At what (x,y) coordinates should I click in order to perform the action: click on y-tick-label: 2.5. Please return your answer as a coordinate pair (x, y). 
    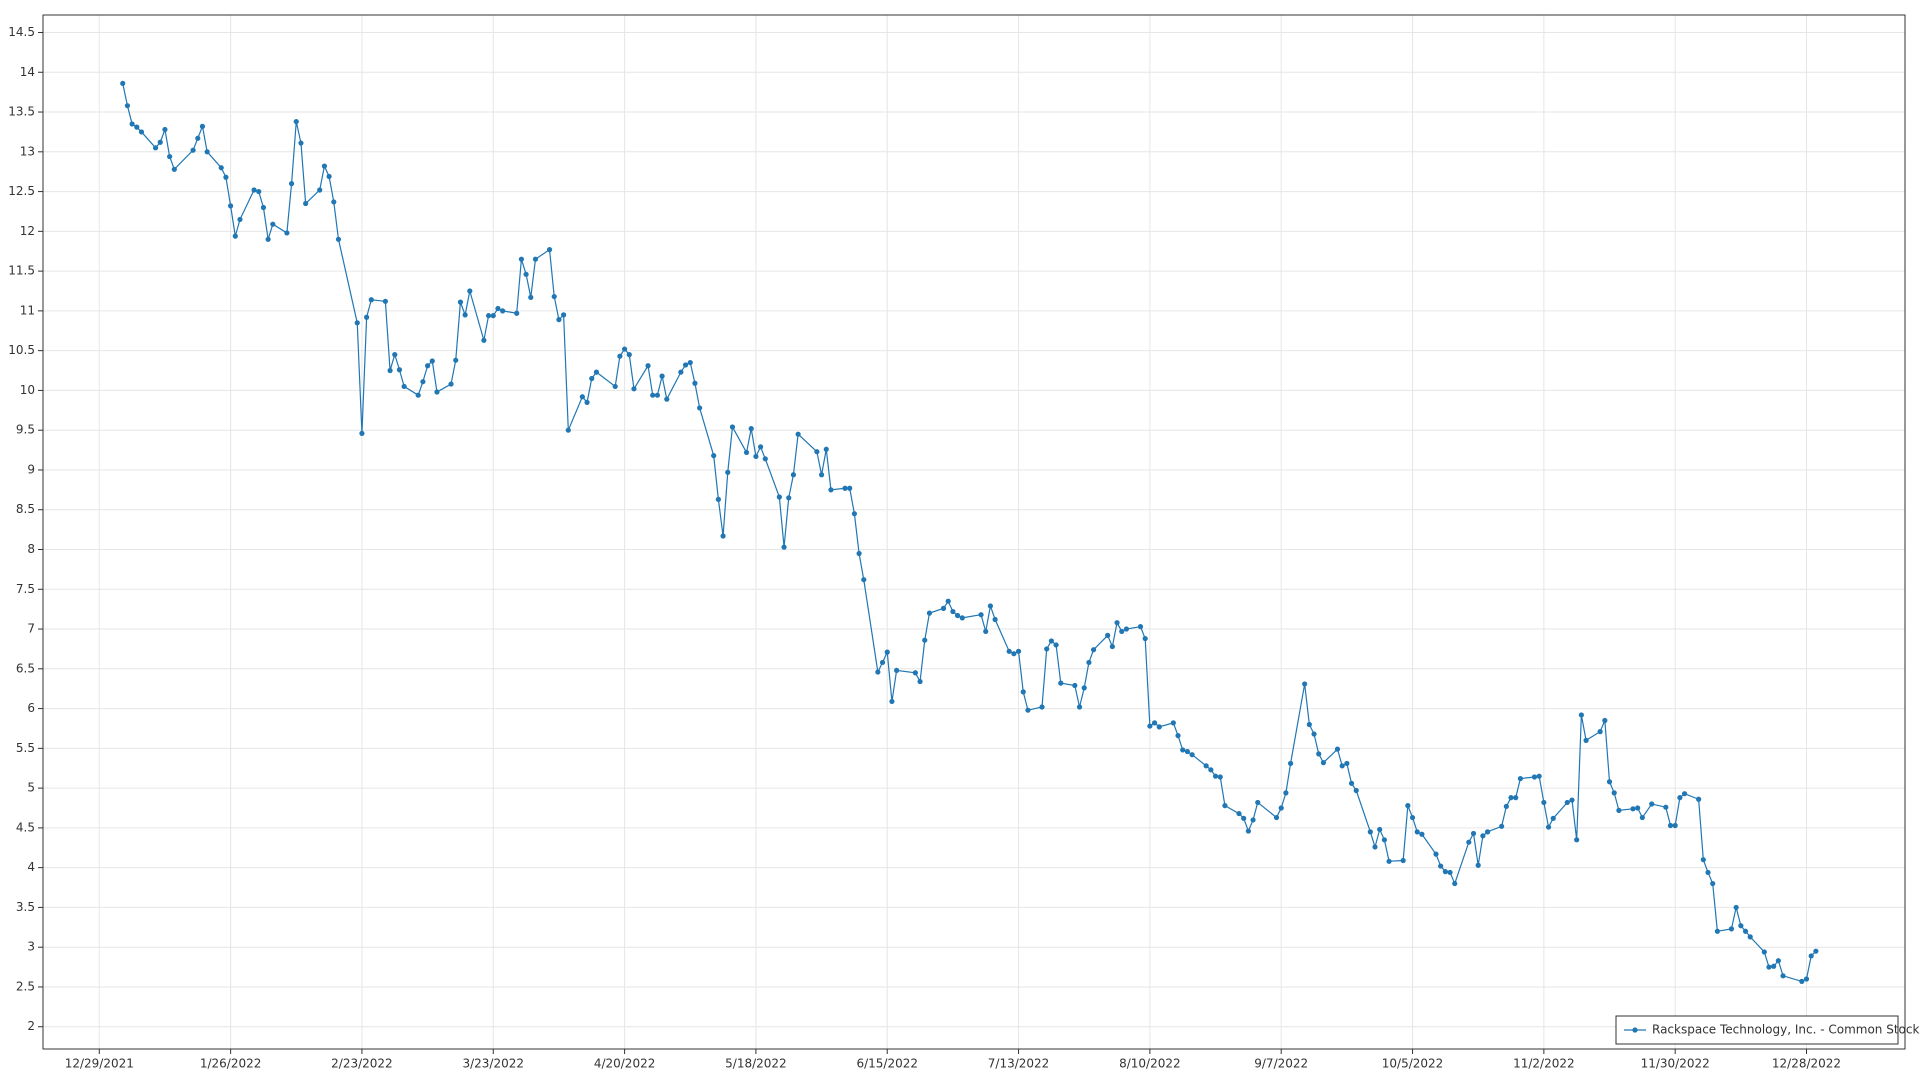
    Looking at the image, I should click on (25, 986).